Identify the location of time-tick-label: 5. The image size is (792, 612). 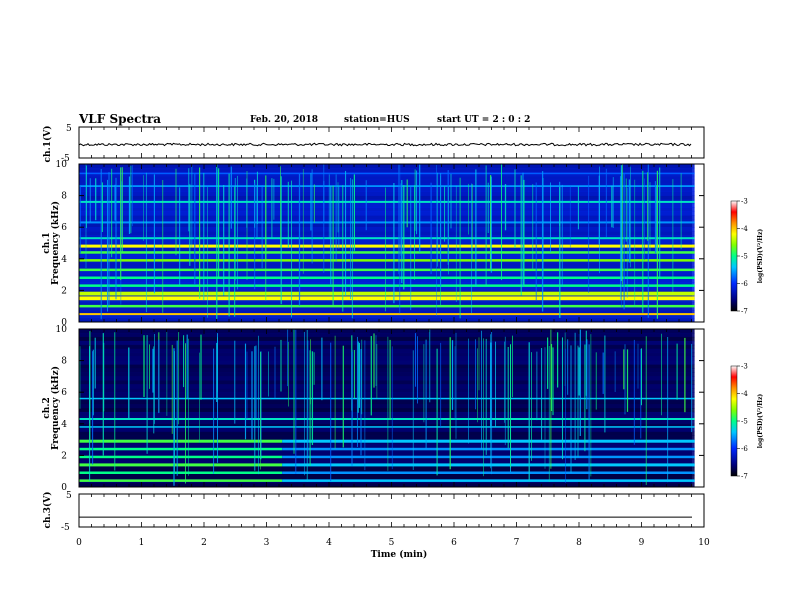
(392, 543).